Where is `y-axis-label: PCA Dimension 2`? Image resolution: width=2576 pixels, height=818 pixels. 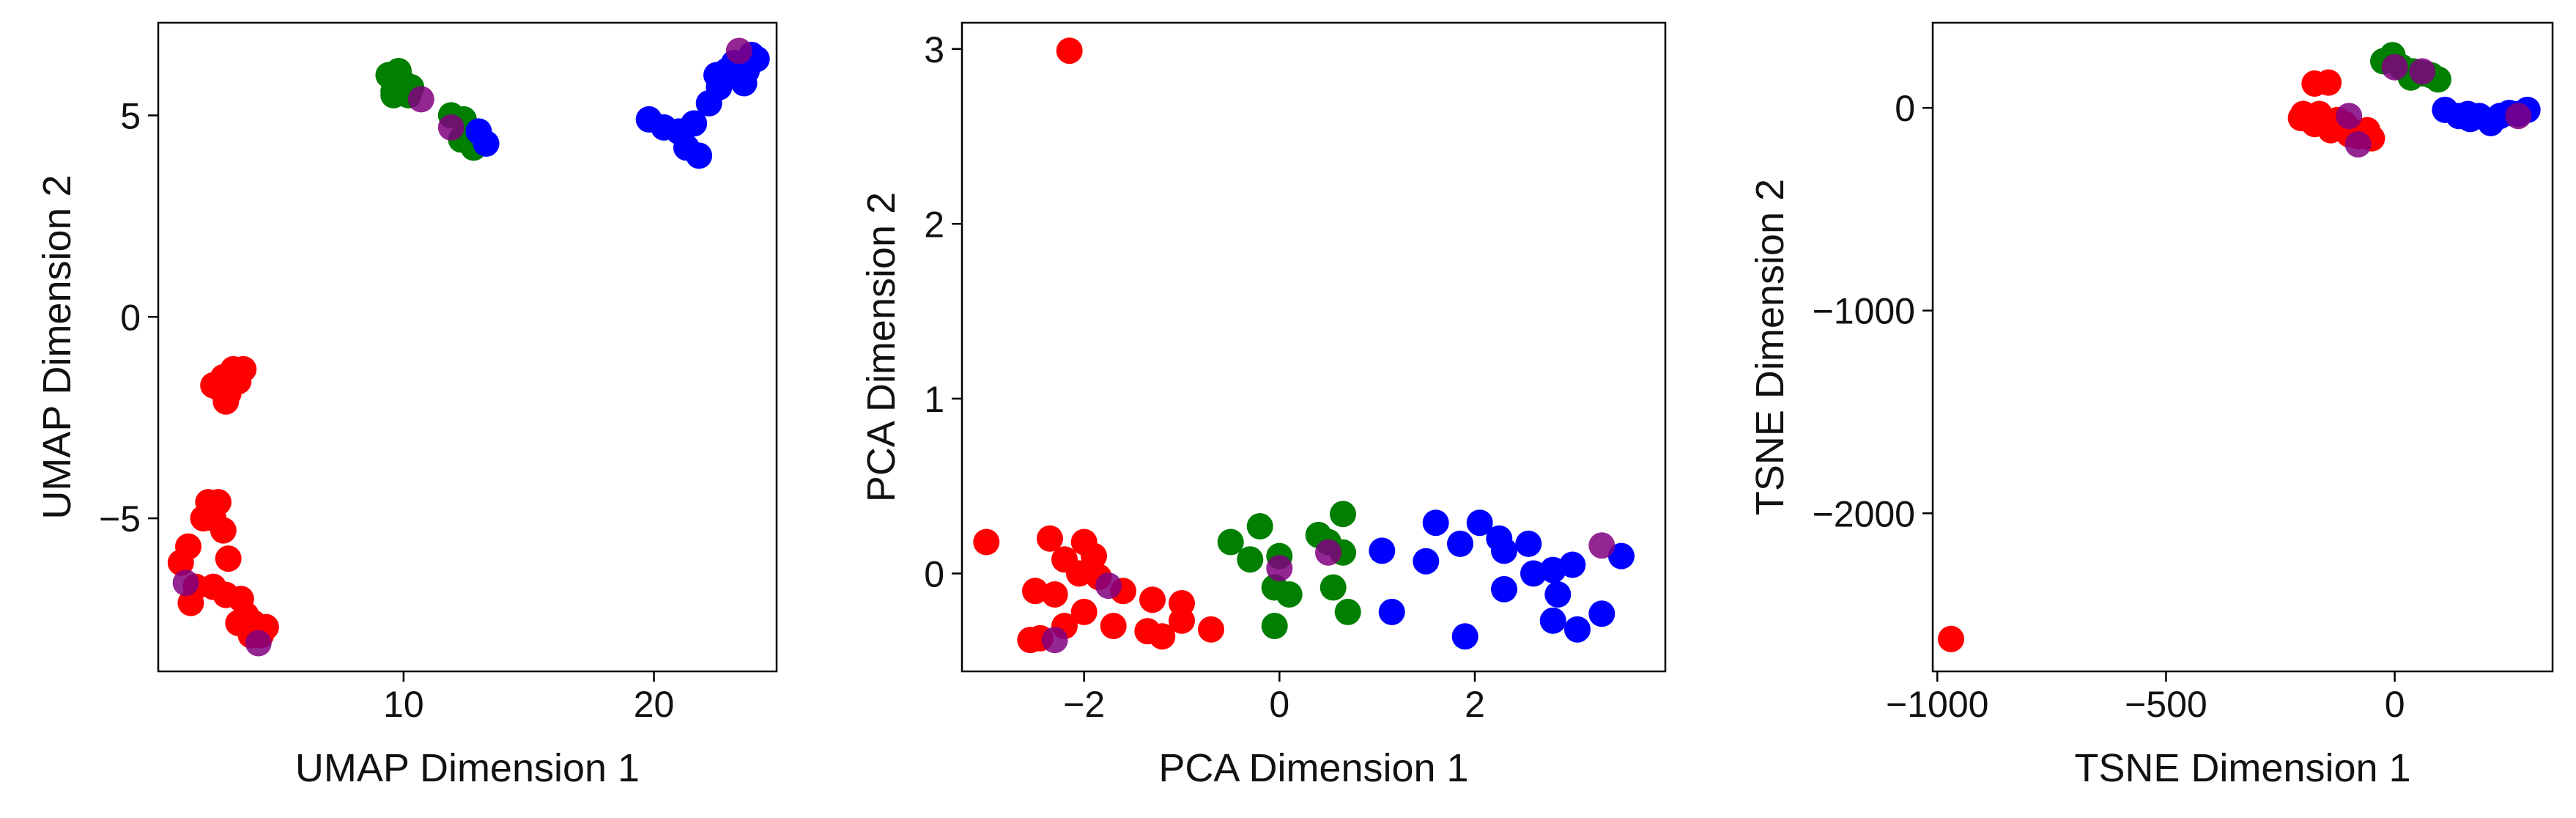
y-axis-label: PCA Dimension 2 is located at coordinates (881, 347).